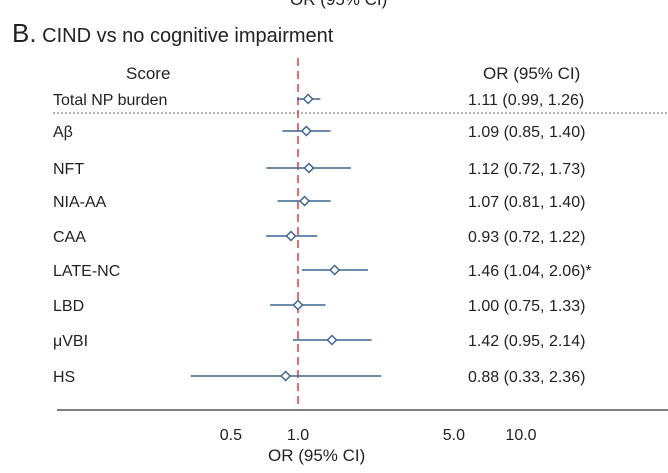 Image resolution: width=668 pixels, height=473 pixels. What do you see at coordinates (231, 435) in the screenshot?
I see `x-tick-label: 0.5` at bounding box center [231, 435].